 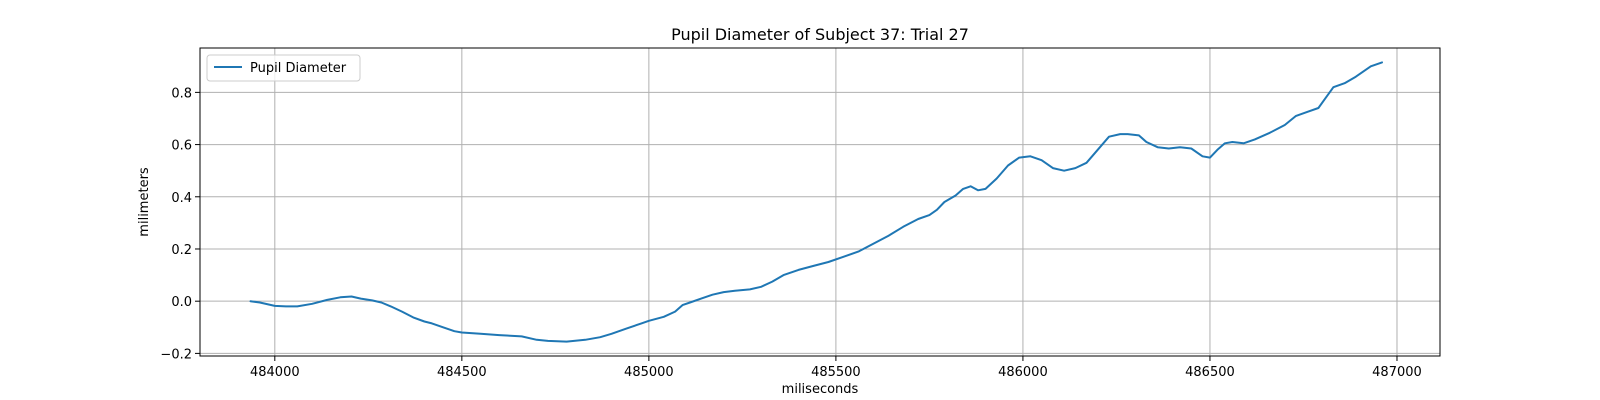 What do you see at coordinates (298, 68) in the screenshot?
I see `legend-label: Pupil Diameter` at bounding box center [298, 68].